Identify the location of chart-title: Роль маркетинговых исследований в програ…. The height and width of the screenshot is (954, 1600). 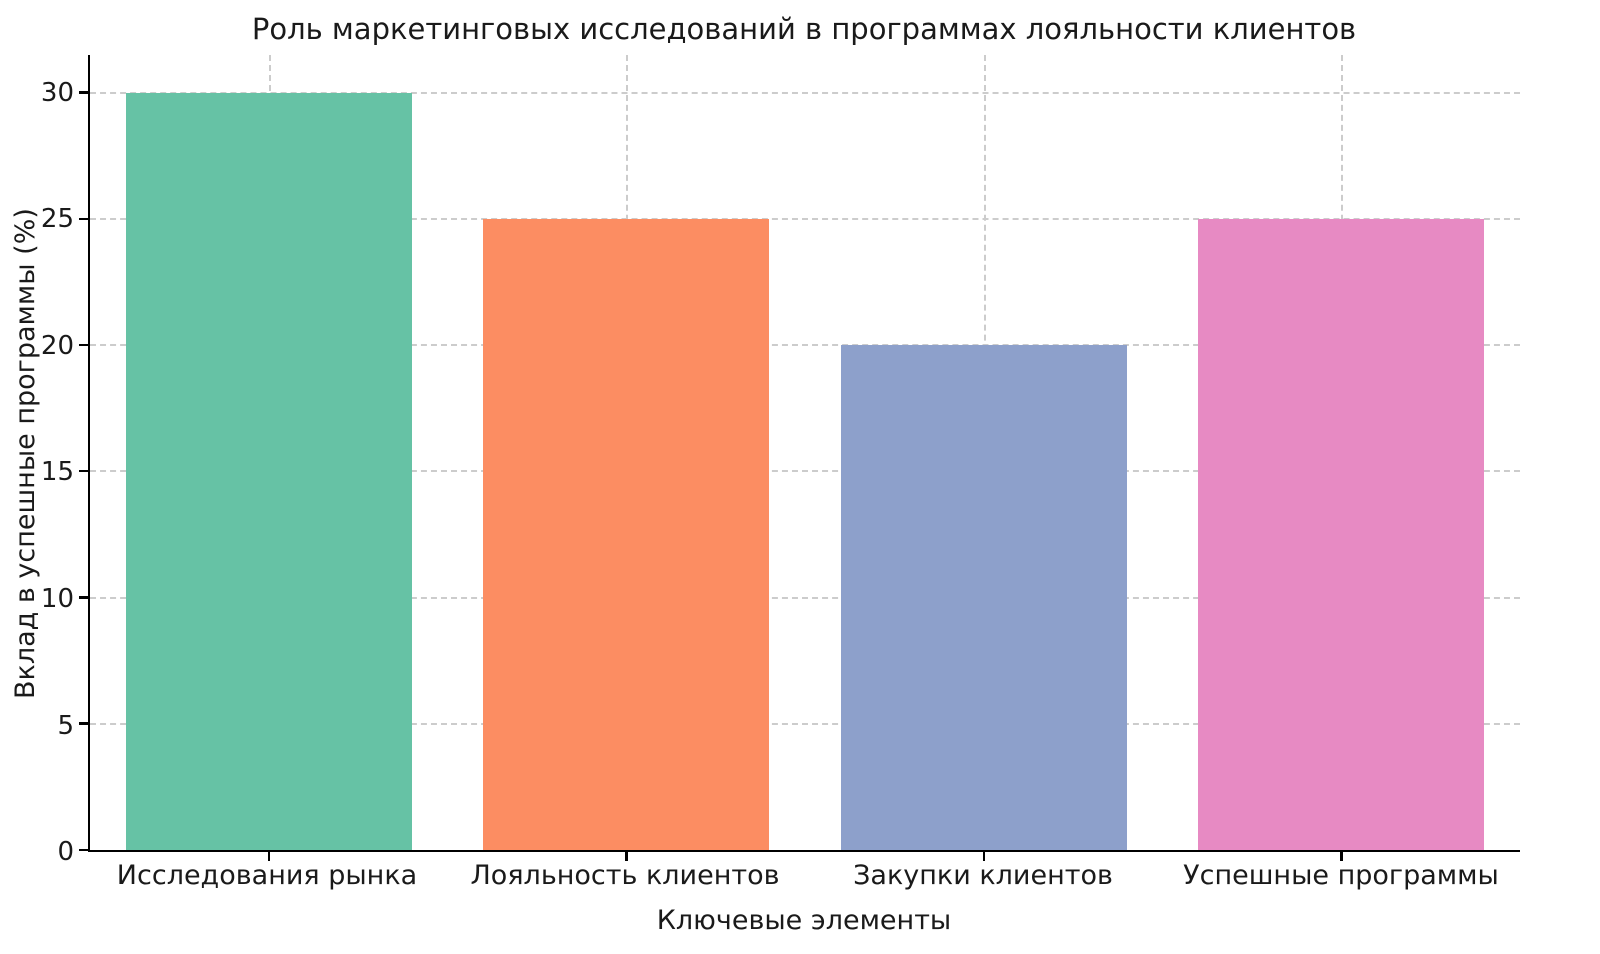
(804, 29).